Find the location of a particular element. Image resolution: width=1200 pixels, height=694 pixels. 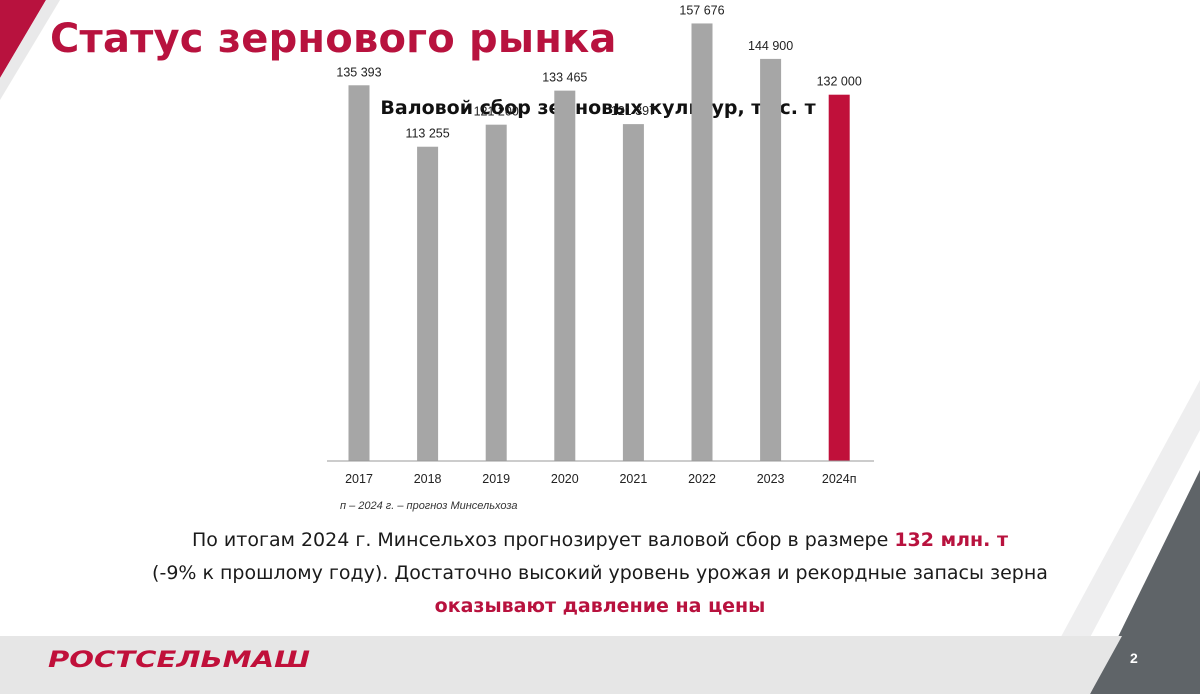

data-label-2017: 135 393 is located at coordinates (358, 72).